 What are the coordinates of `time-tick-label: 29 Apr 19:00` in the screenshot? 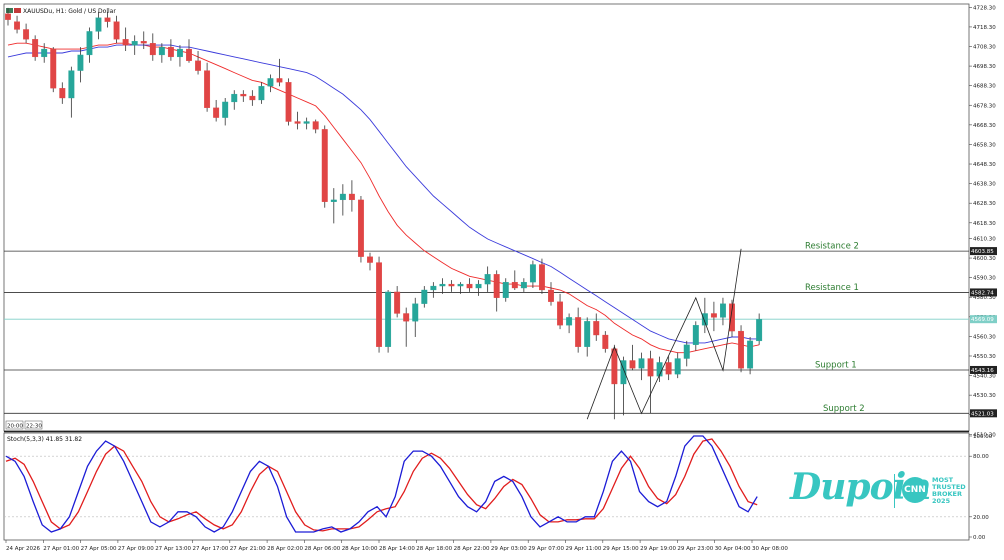 It's located at (658, 549).